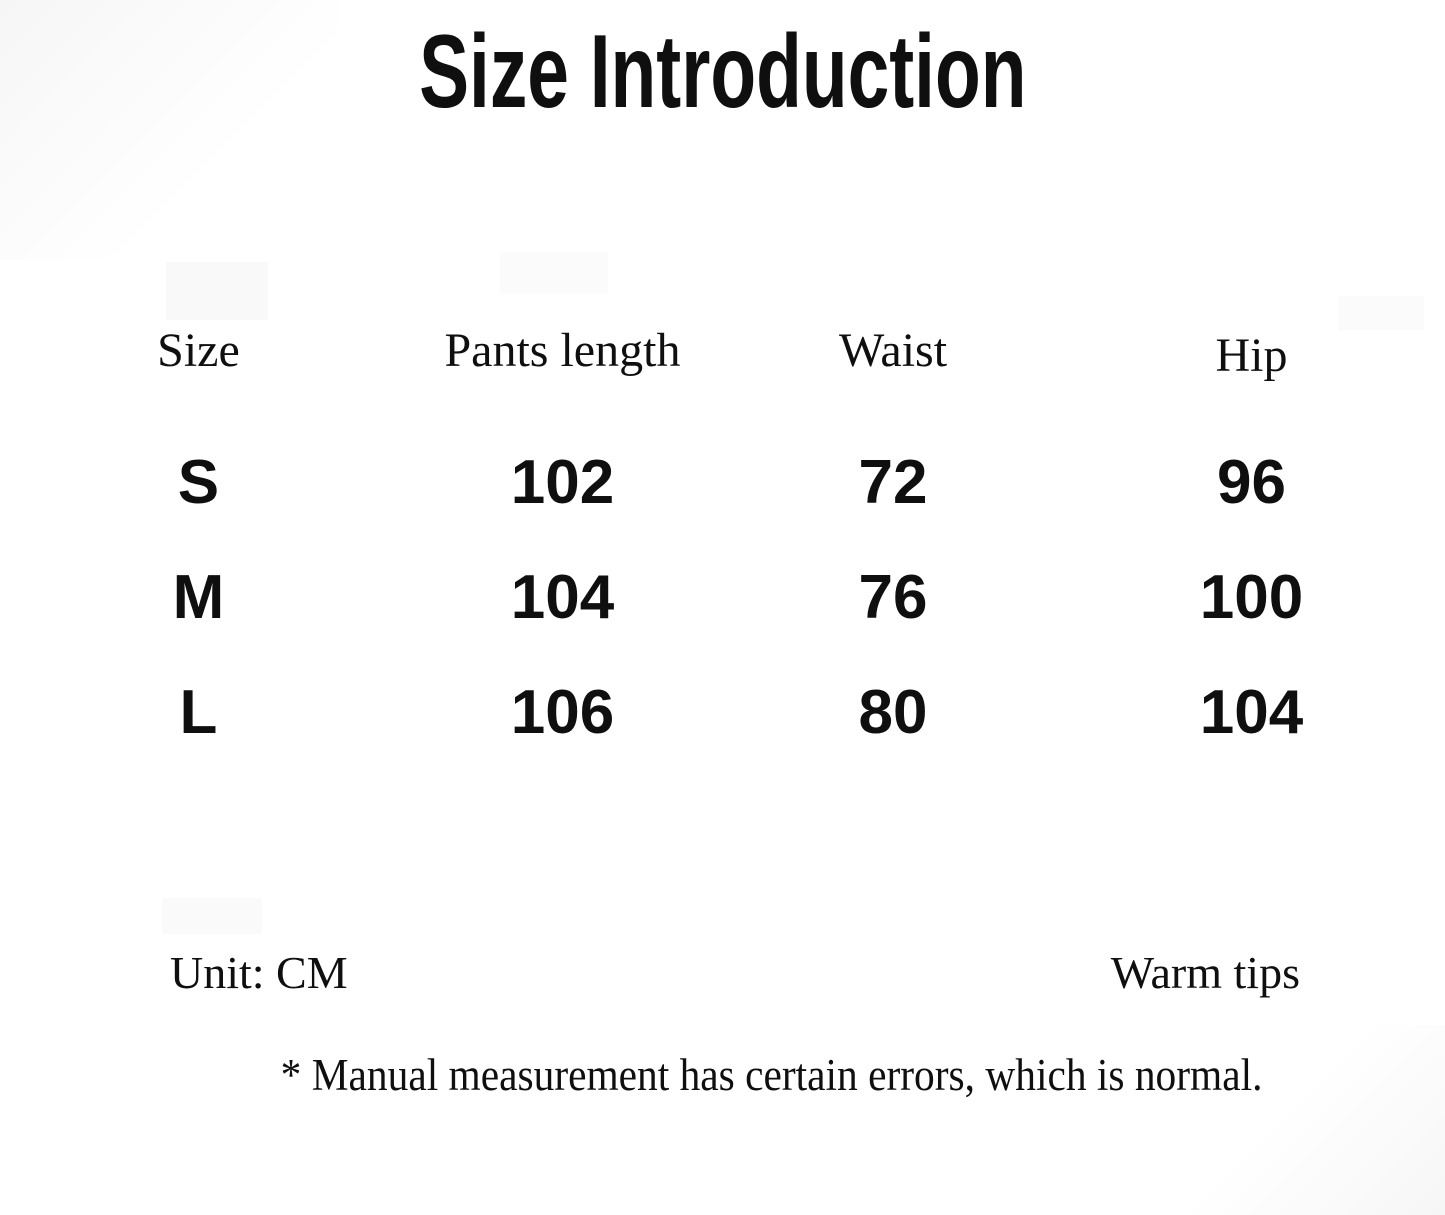 The height and width of the screenshot is (1215, 1445). I want to click on waist-value: 80, so click(893, 712).